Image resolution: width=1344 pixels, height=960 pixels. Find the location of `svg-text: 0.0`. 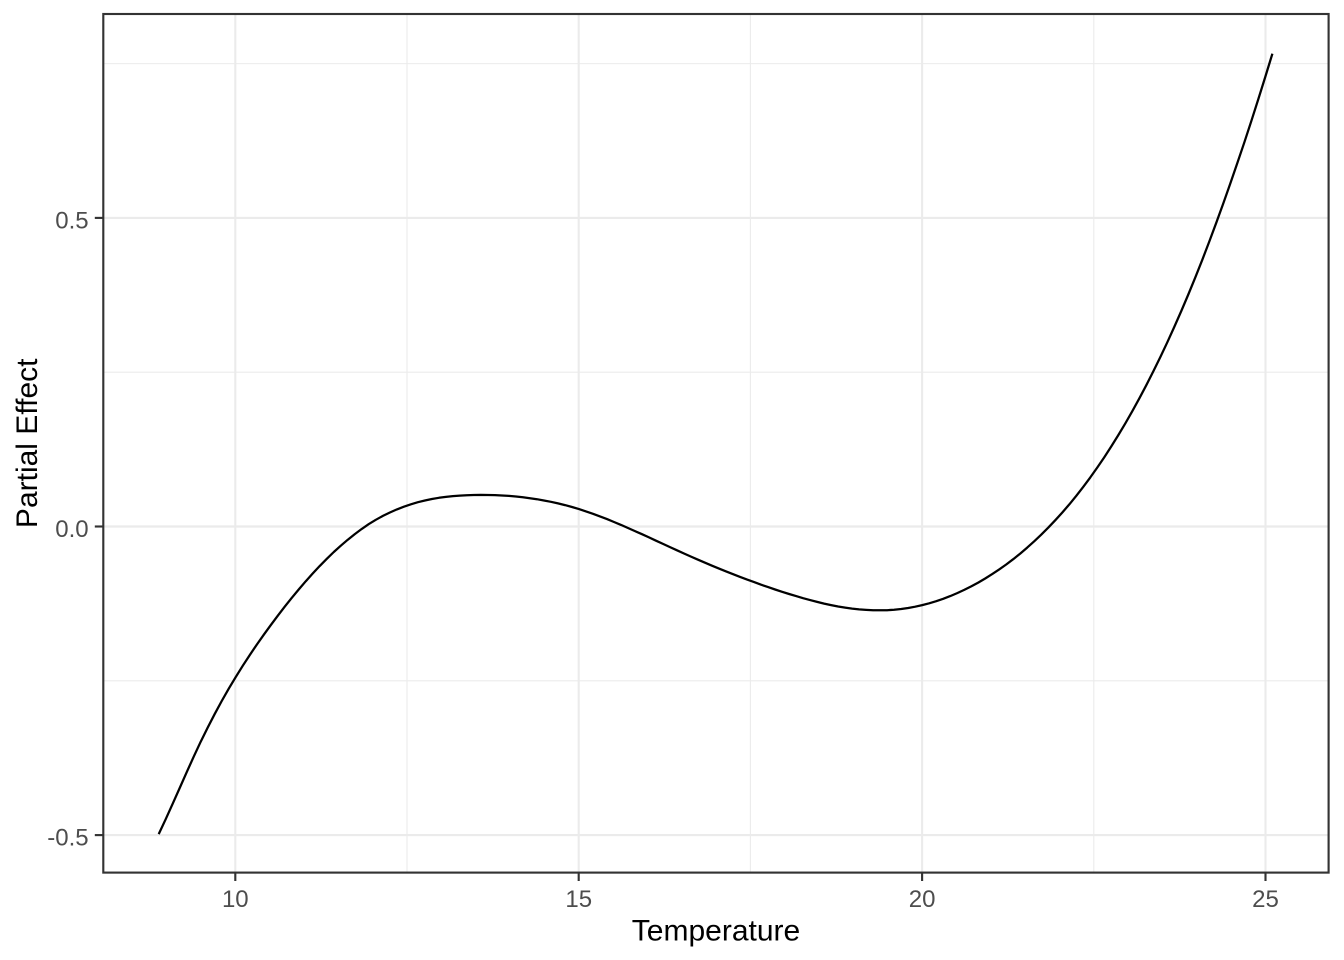

svg-text: 0.0 is located at coordinates (71, 529).